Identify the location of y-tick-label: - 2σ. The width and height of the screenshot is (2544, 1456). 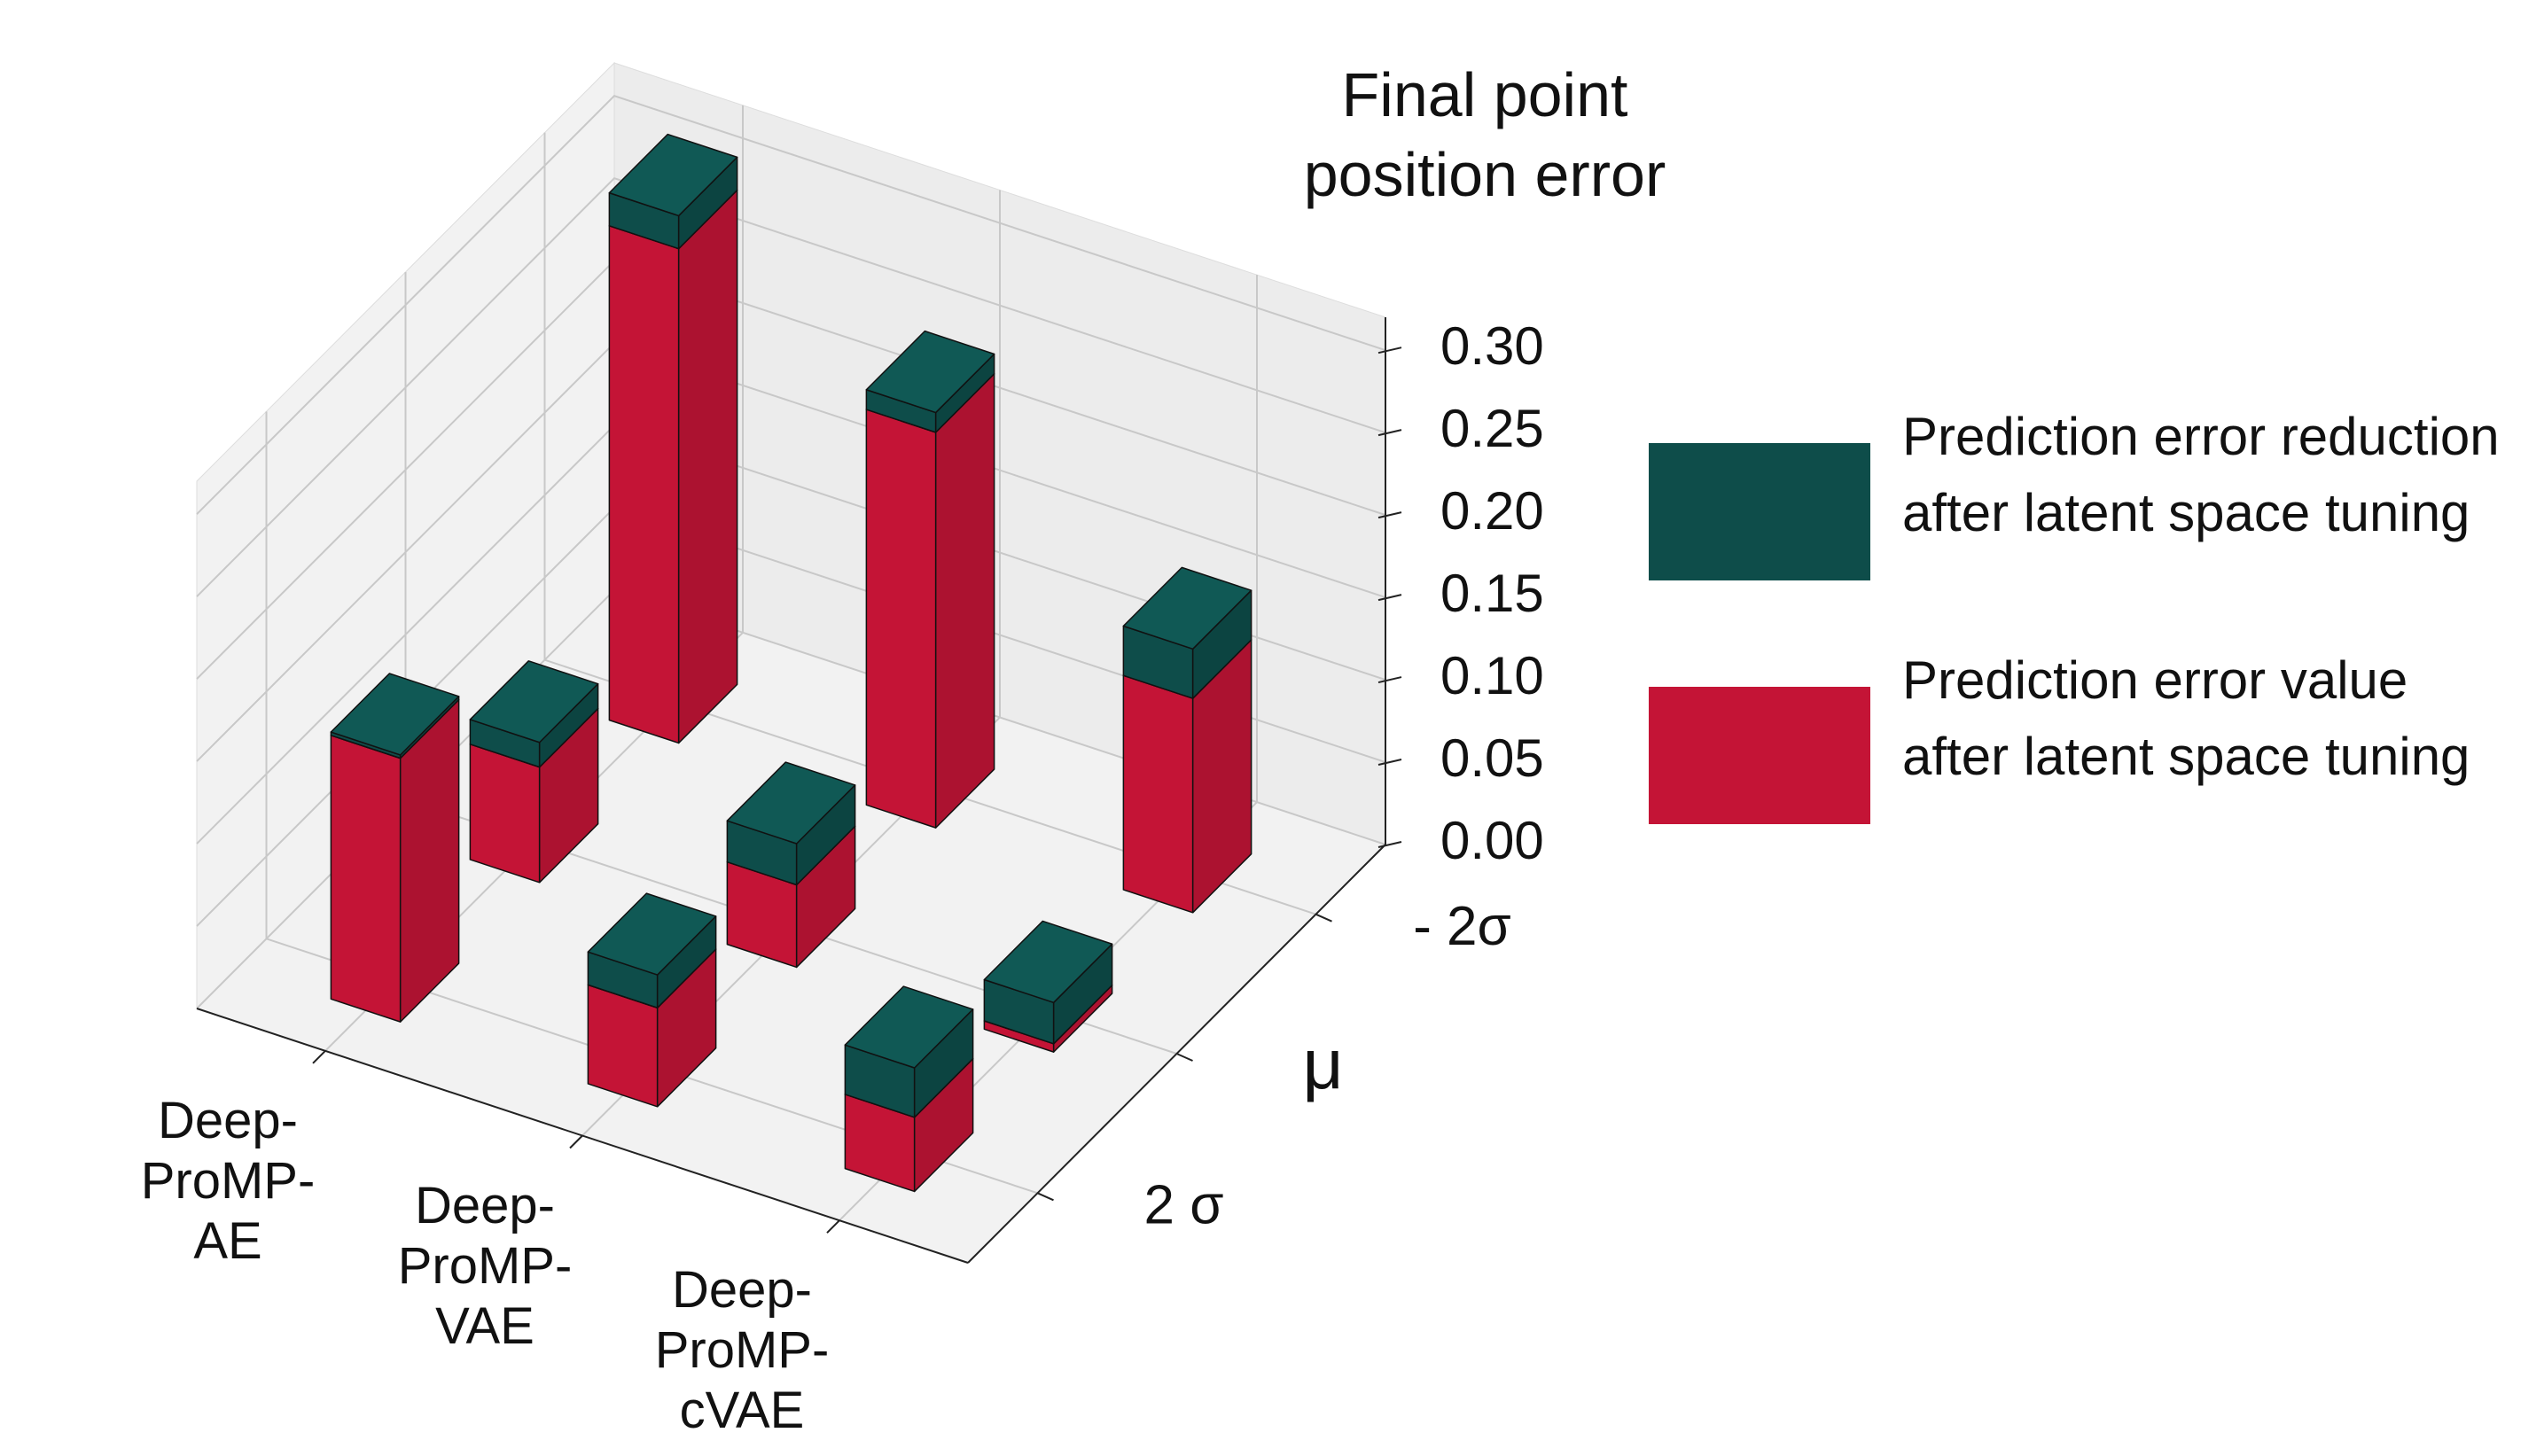
(1462, 927).